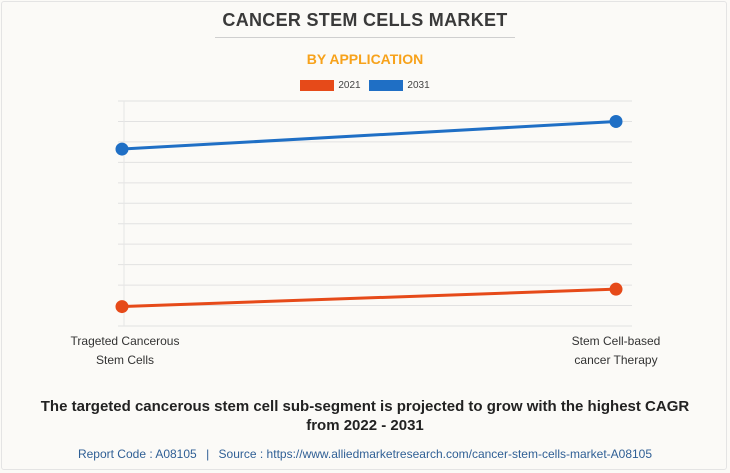 This screenshot has height=473, width=730. Describe the element at coordinates (386, 85) in the screenshot. I see `legend-swatch-2031` at that location.